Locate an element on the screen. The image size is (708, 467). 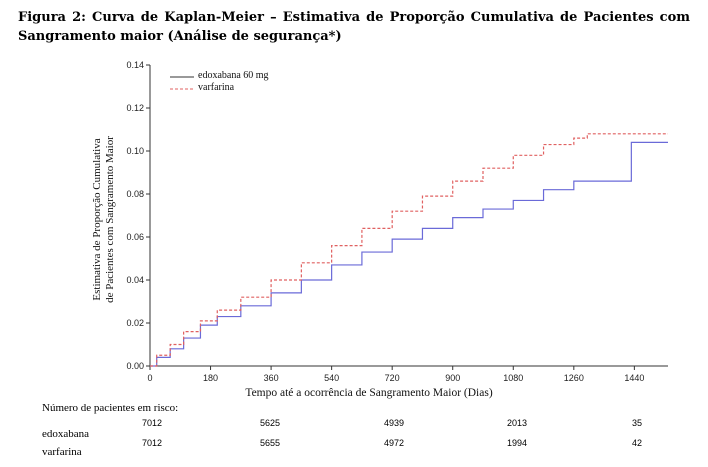
y-tick-label: 0.06 is located at coordinates (135, 237).